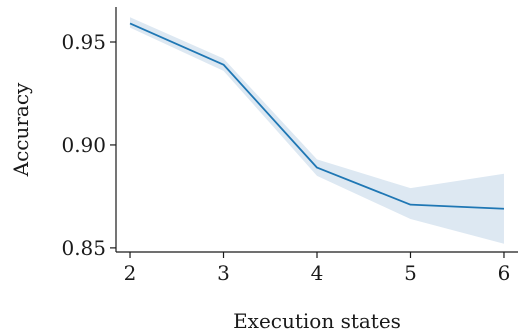 This screenshot has width=522, height=334. What do you see at coordinates (130, 273) in the screenshot?
I see `x-tick-label: 2` at bounding box center [130, 273].